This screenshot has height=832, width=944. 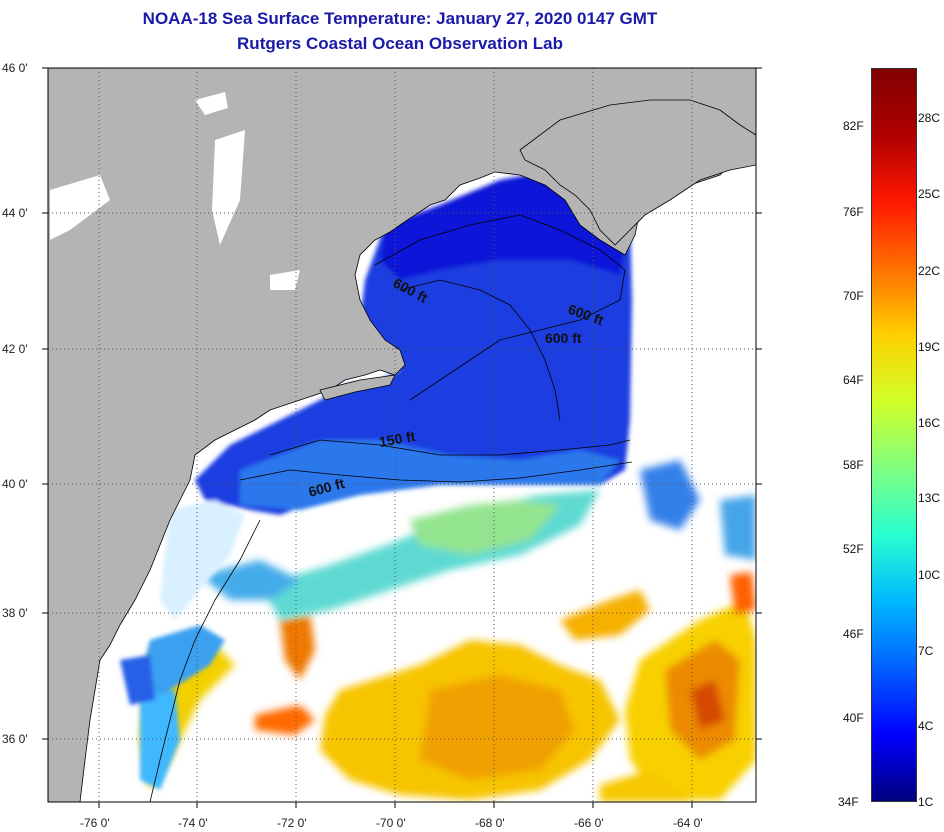 I want to click on colorbar-celsius-label: 22C, so click(x=929, y=271).